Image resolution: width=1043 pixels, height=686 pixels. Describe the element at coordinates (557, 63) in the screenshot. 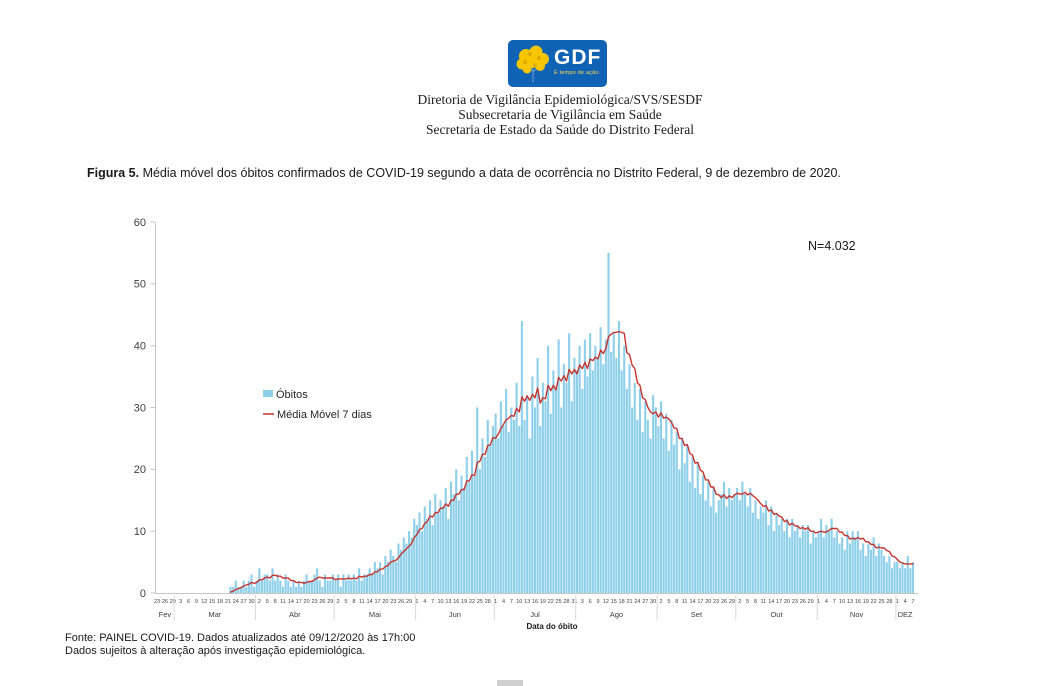

I see `gdf-logo: GDF É tempo de ação.` at that location.